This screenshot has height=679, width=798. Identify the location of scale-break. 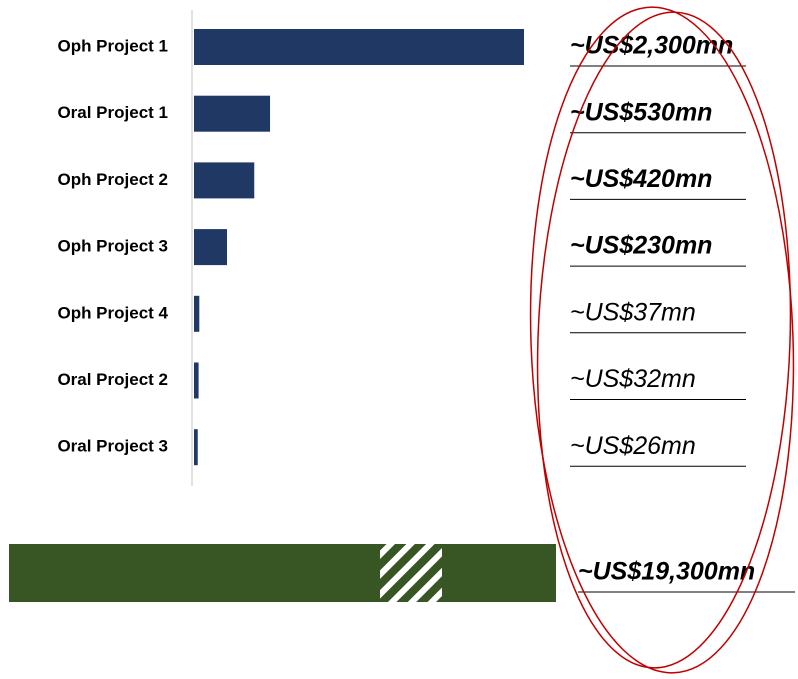
(411, 573).